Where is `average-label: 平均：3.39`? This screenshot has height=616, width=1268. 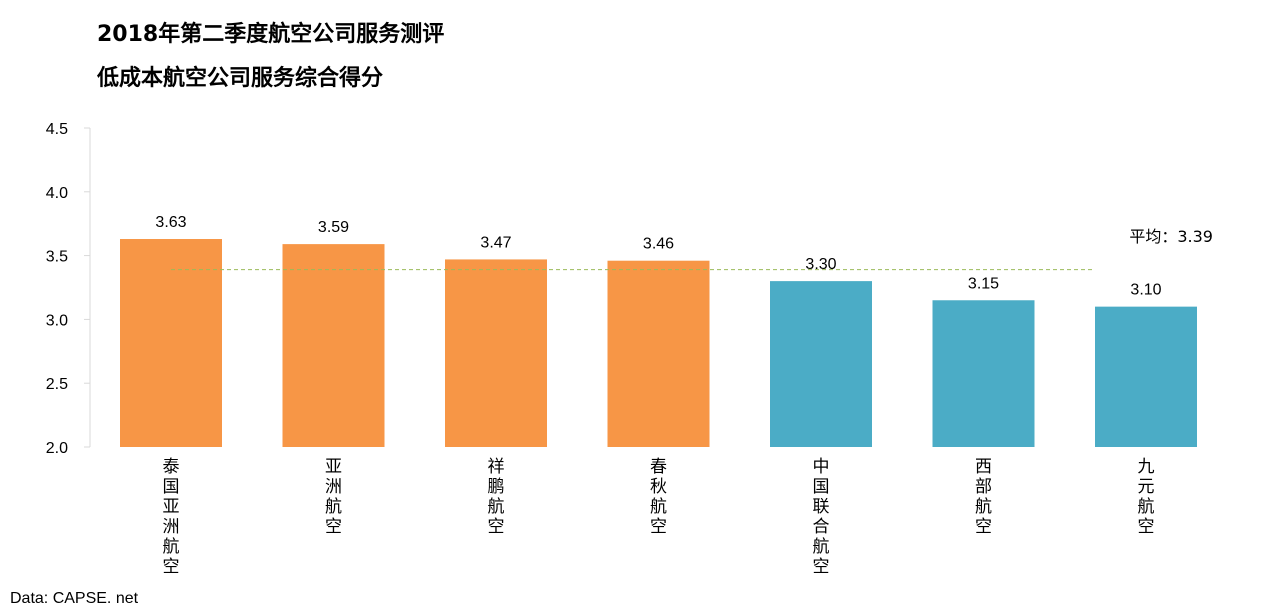 average-label: 平均：3.39 is located at coordinates (1171, 236).